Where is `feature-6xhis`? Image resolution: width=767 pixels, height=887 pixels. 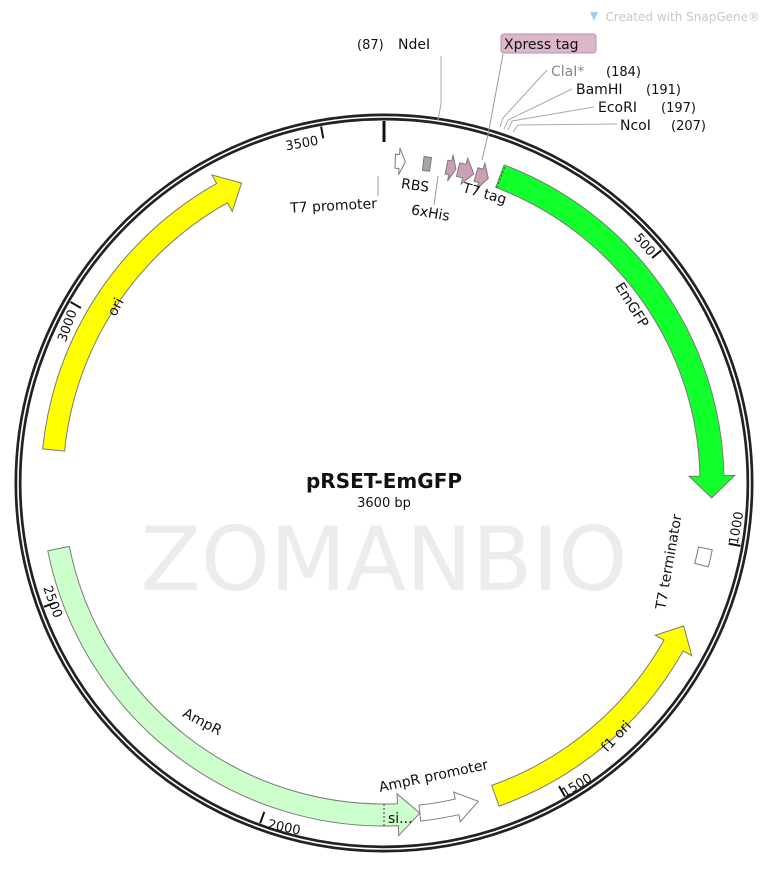
feature-6xhis is located at coordinates (450, 168).